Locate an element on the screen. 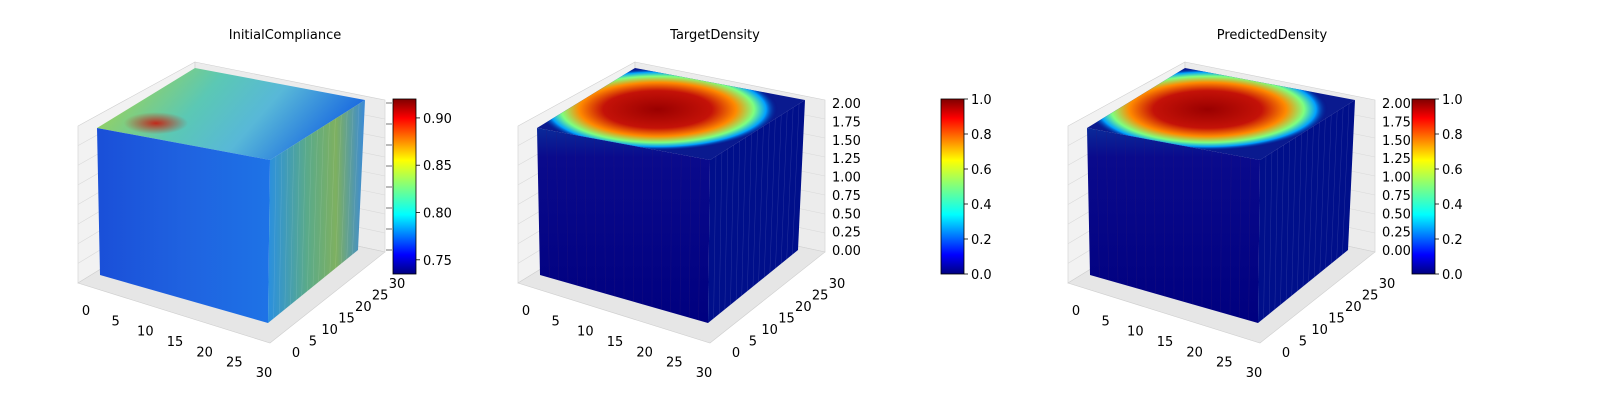 This screenshot has height=400, width=1600. z-tick-label: 2.00 is located at coordinates (1396, 104).